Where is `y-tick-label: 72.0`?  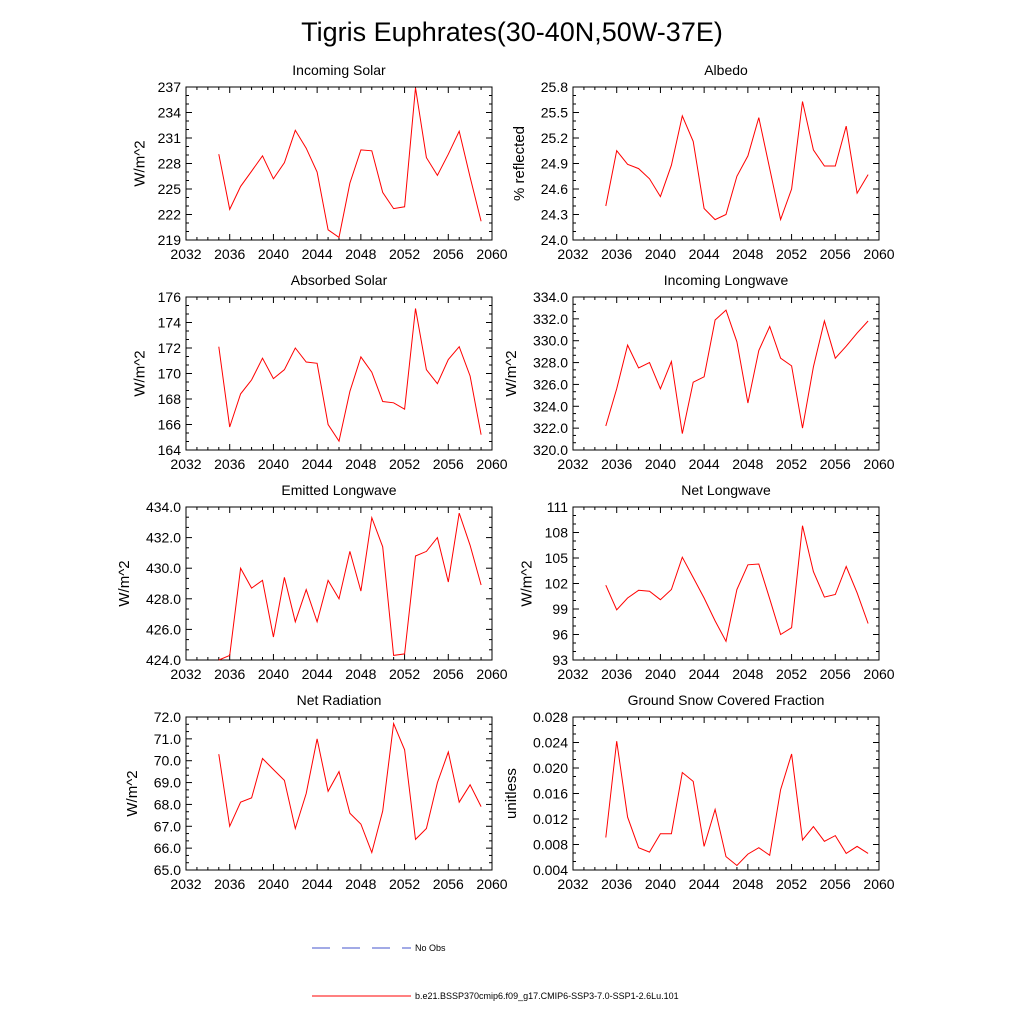
y-tick-label: 72.0 is located at coordinates (167, 717).